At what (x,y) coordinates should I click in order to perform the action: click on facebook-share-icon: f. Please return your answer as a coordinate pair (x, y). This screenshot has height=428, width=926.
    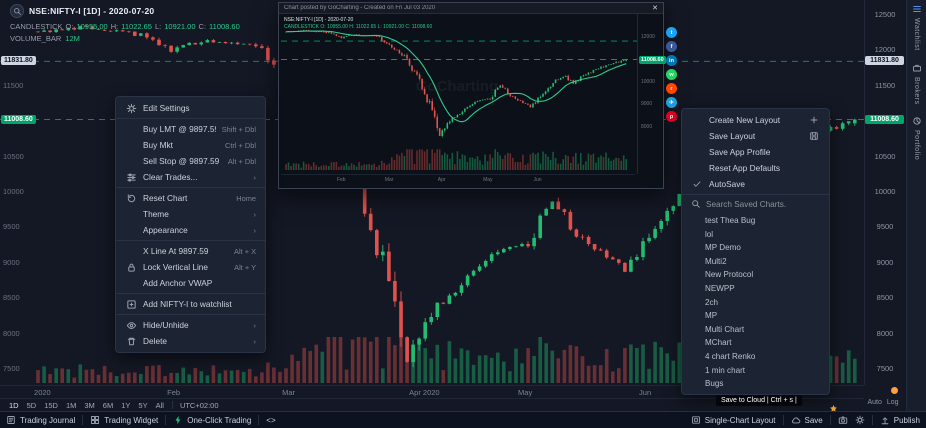
    Looking at the image, I should click on (671, 46).